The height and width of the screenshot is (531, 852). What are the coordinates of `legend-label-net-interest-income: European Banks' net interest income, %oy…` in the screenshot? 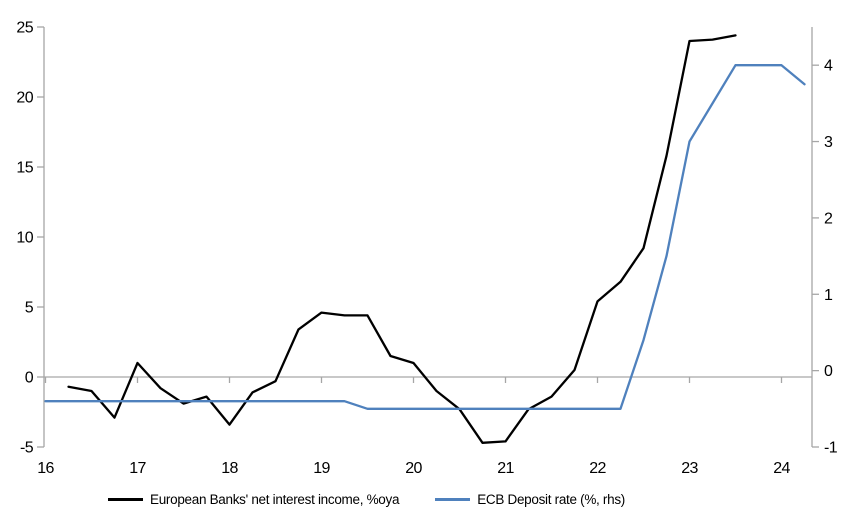 It's located at (275, 499).